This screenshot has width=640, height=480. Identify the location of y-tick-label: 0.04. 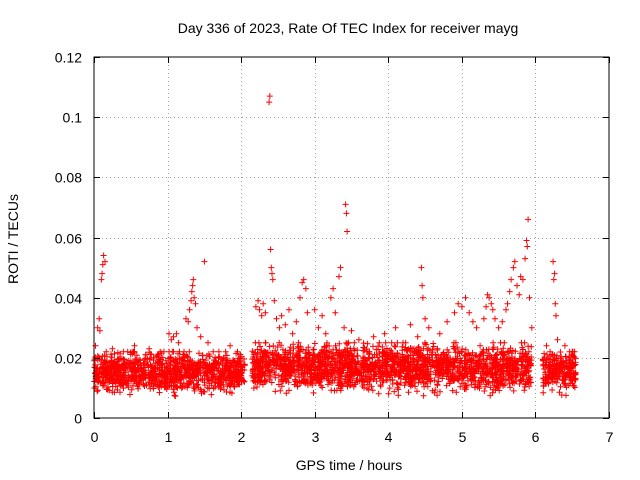
(68, 299).